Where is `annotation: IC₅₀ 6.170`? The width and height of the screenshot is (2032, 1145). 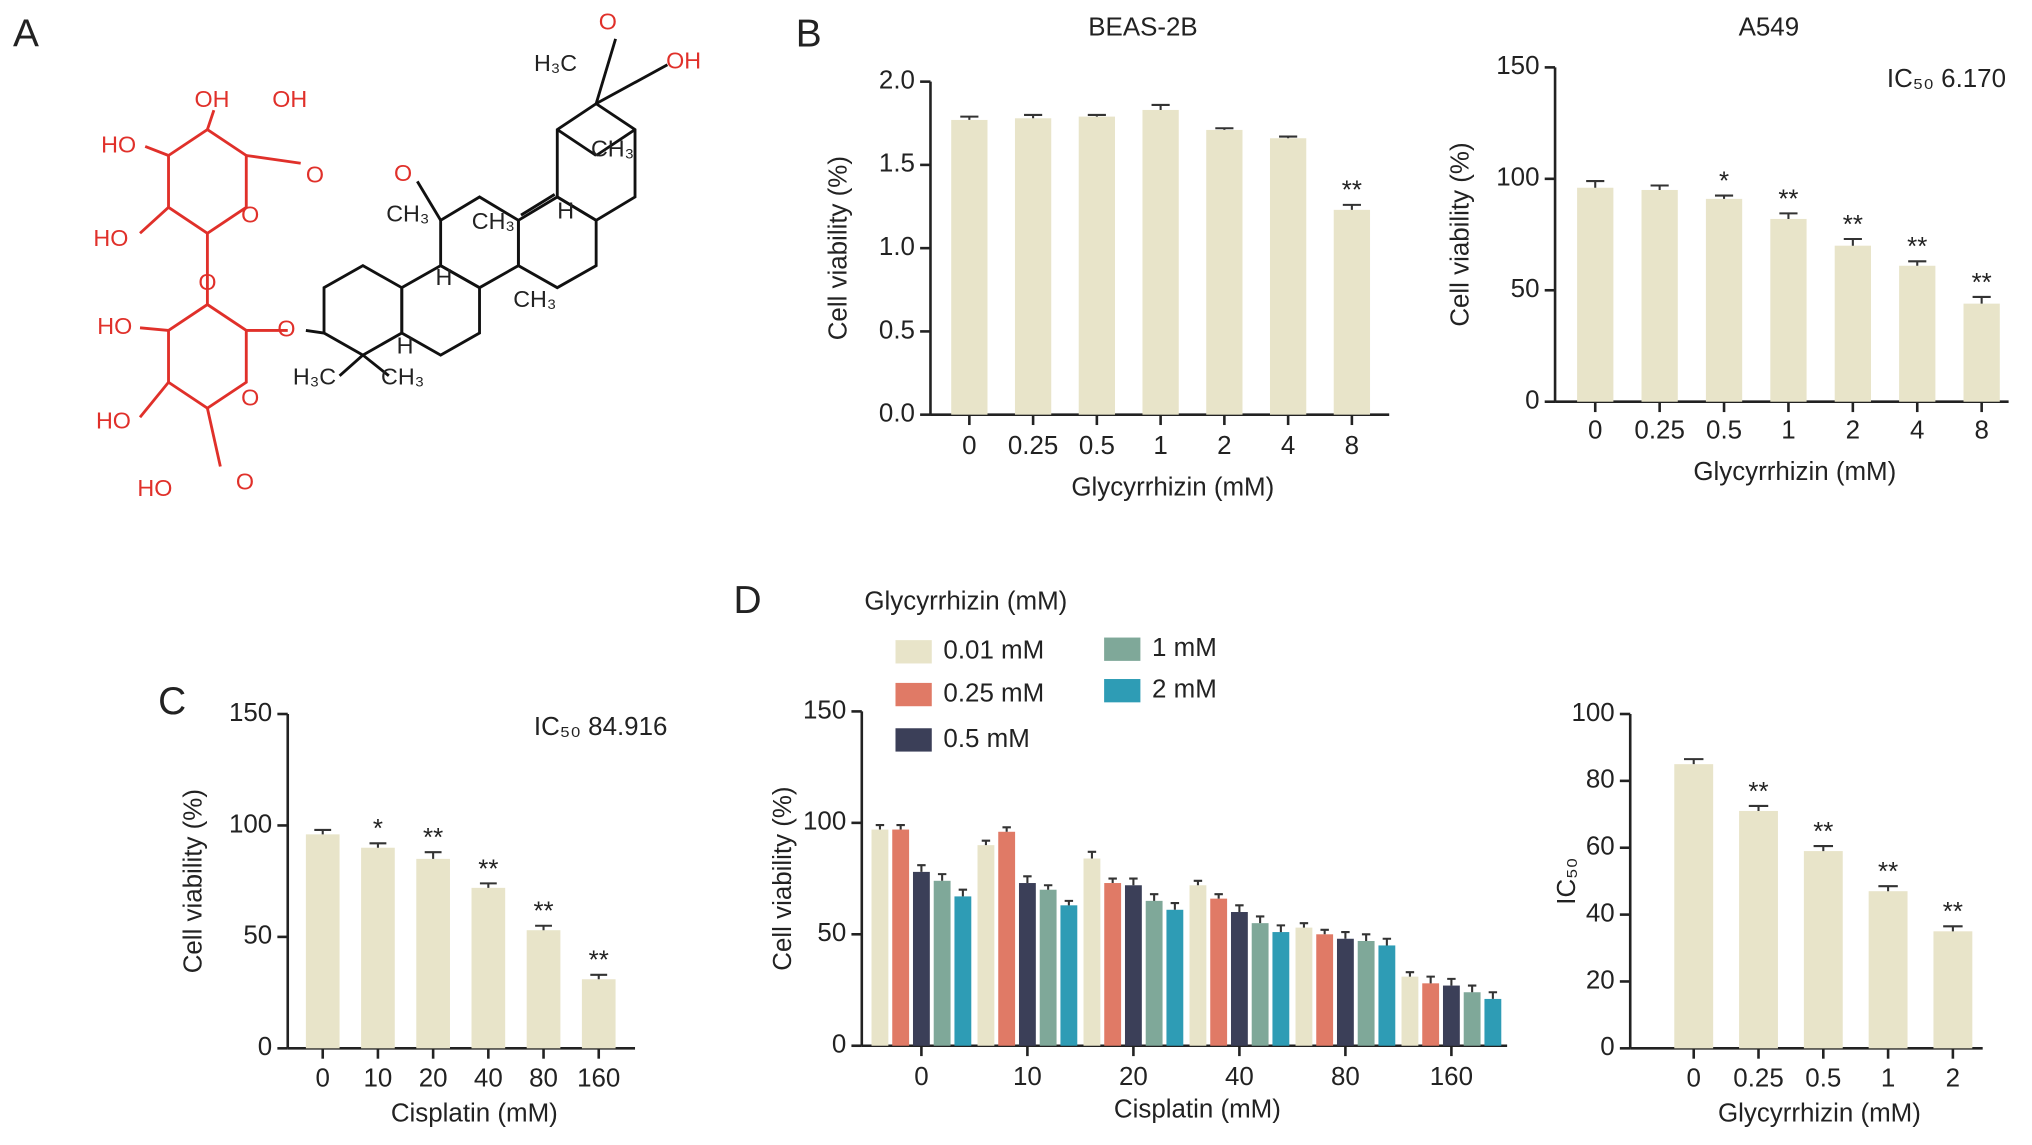 annotation: IC₅₀ 6.170 is located at coordinates (1946, 79).